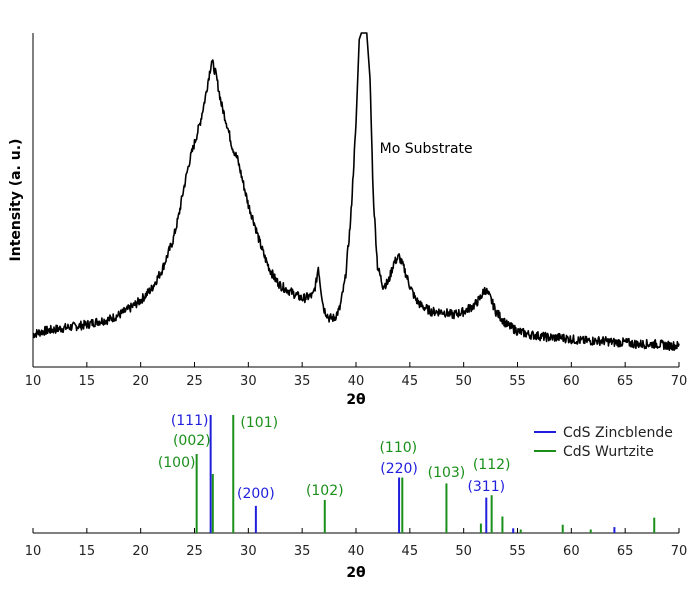 The height and width of the screenshot is (591, 700). What do you see at coordinates (426, 149) in the screenshot?
I see `mo-substrate-annotation: Mo Substrate` at bounding box center [426, 149].